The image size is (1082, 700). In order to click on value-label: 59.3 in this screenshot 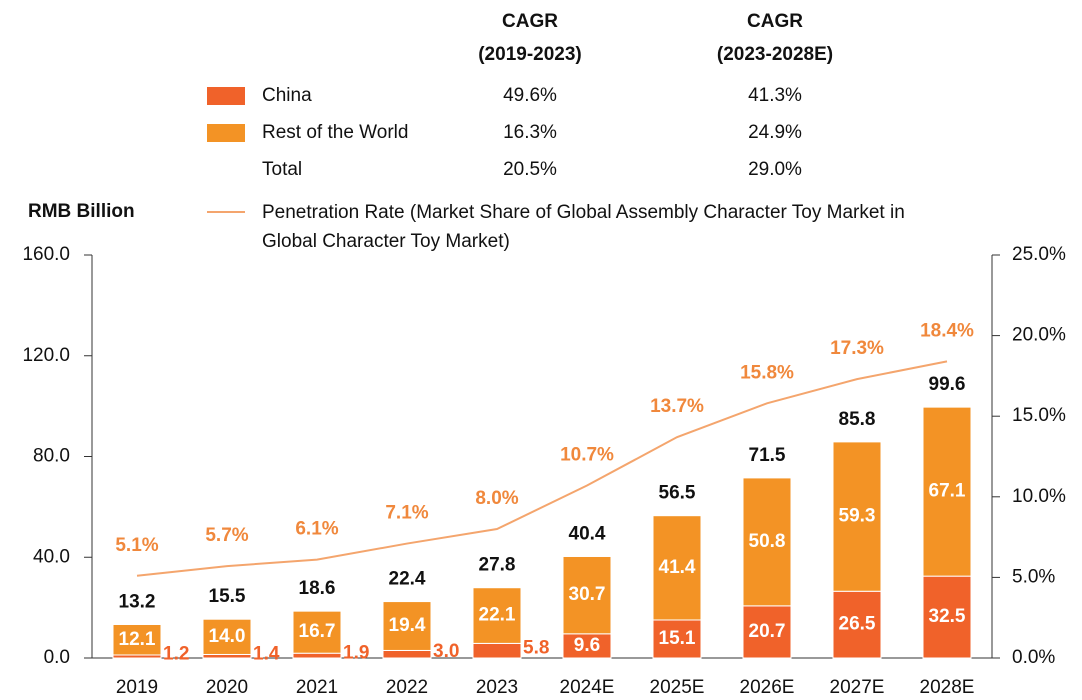, I will do `click(857, 516)`.